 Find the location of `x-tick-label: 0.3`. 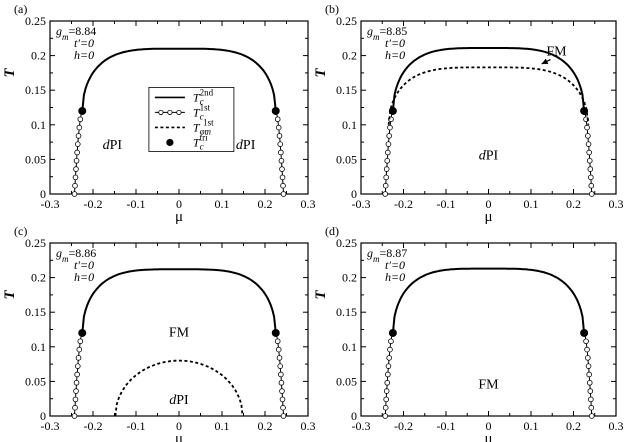

x-tick-label: 0.3 is located at coordinates (308, 426).